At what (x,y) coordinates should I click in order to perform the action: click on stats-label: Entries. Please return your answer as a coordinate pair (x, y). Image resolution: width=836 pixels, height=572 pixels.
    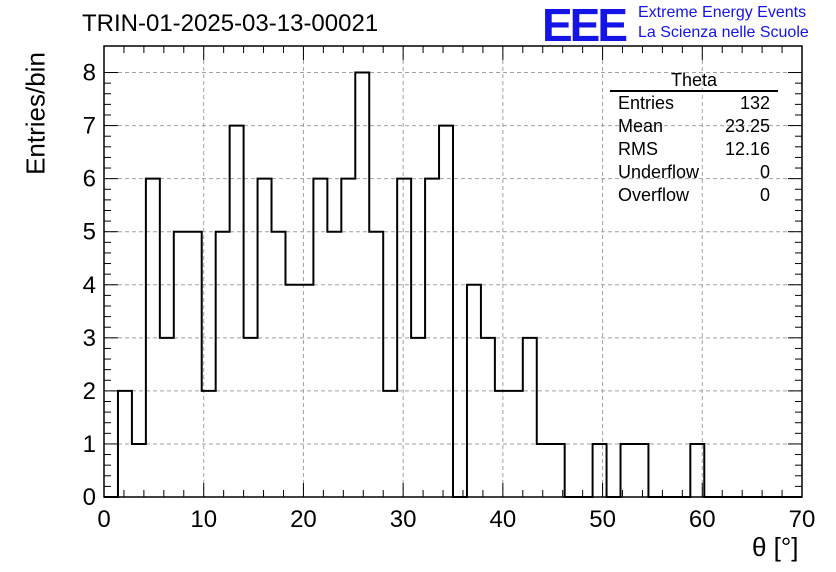
    Looking at the image, I should click on (646, 103).